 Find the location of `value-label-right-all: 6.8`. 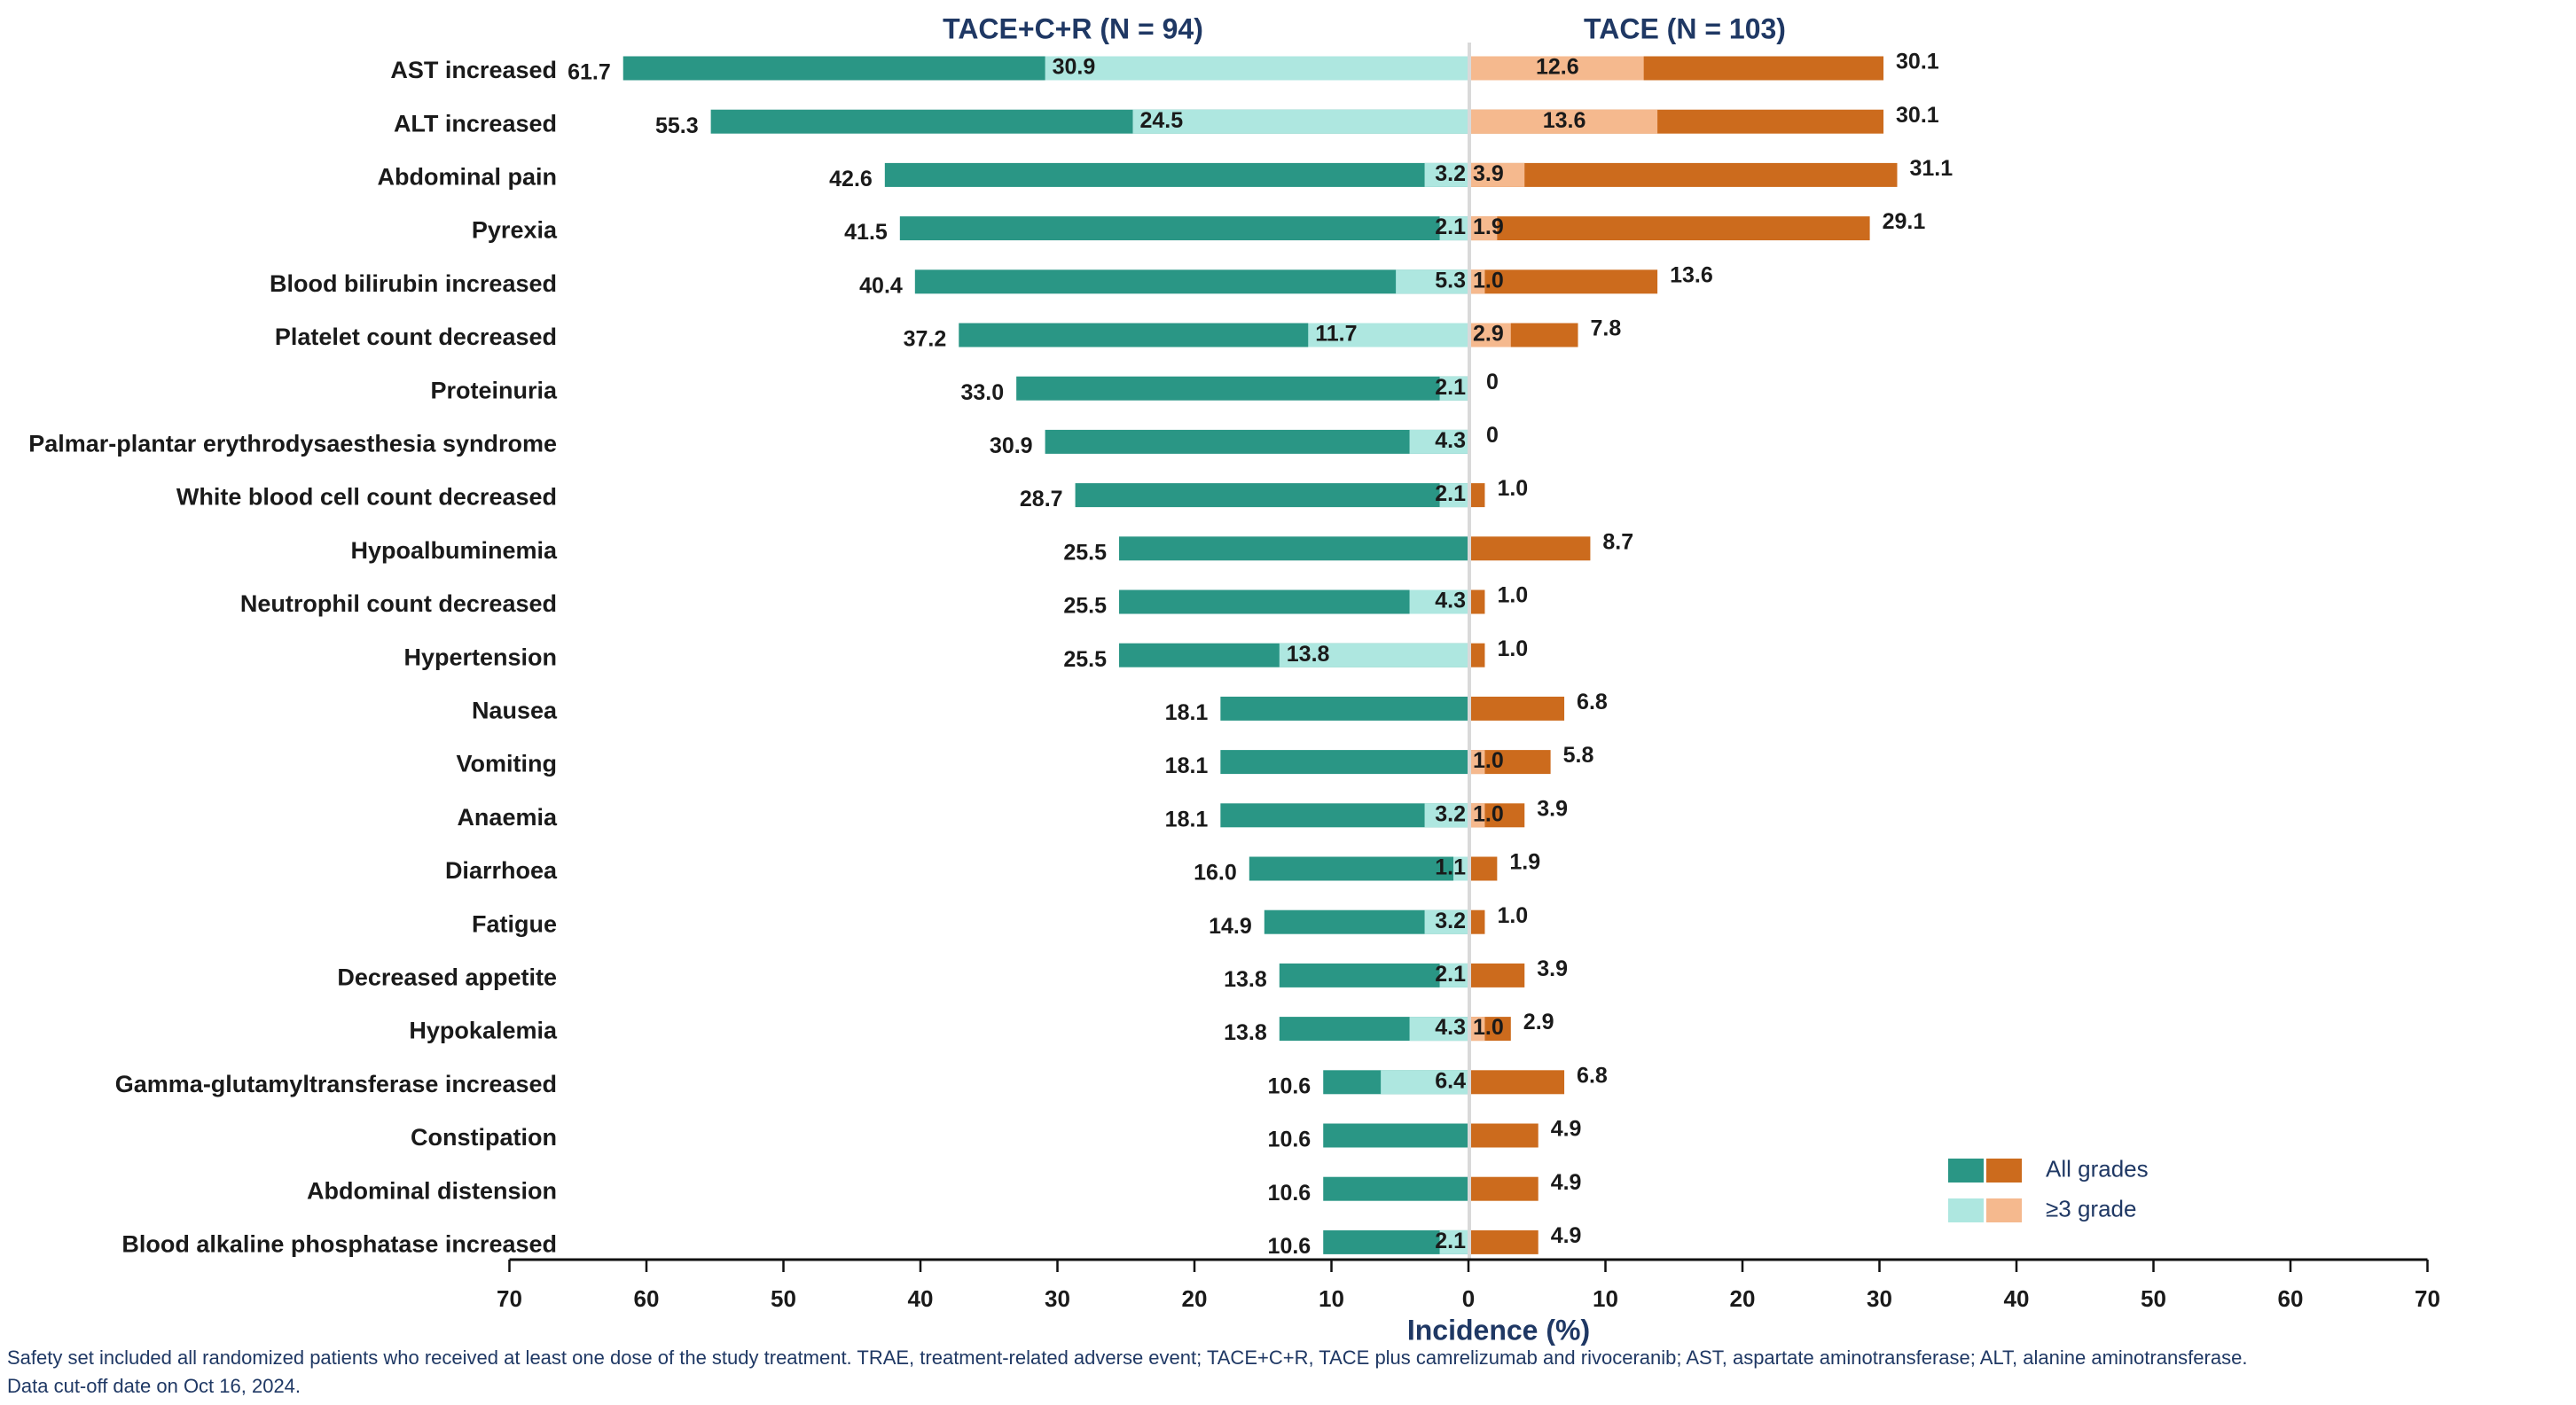

value-label-right-all: 6.8 is located at coordinates (1592, 702).